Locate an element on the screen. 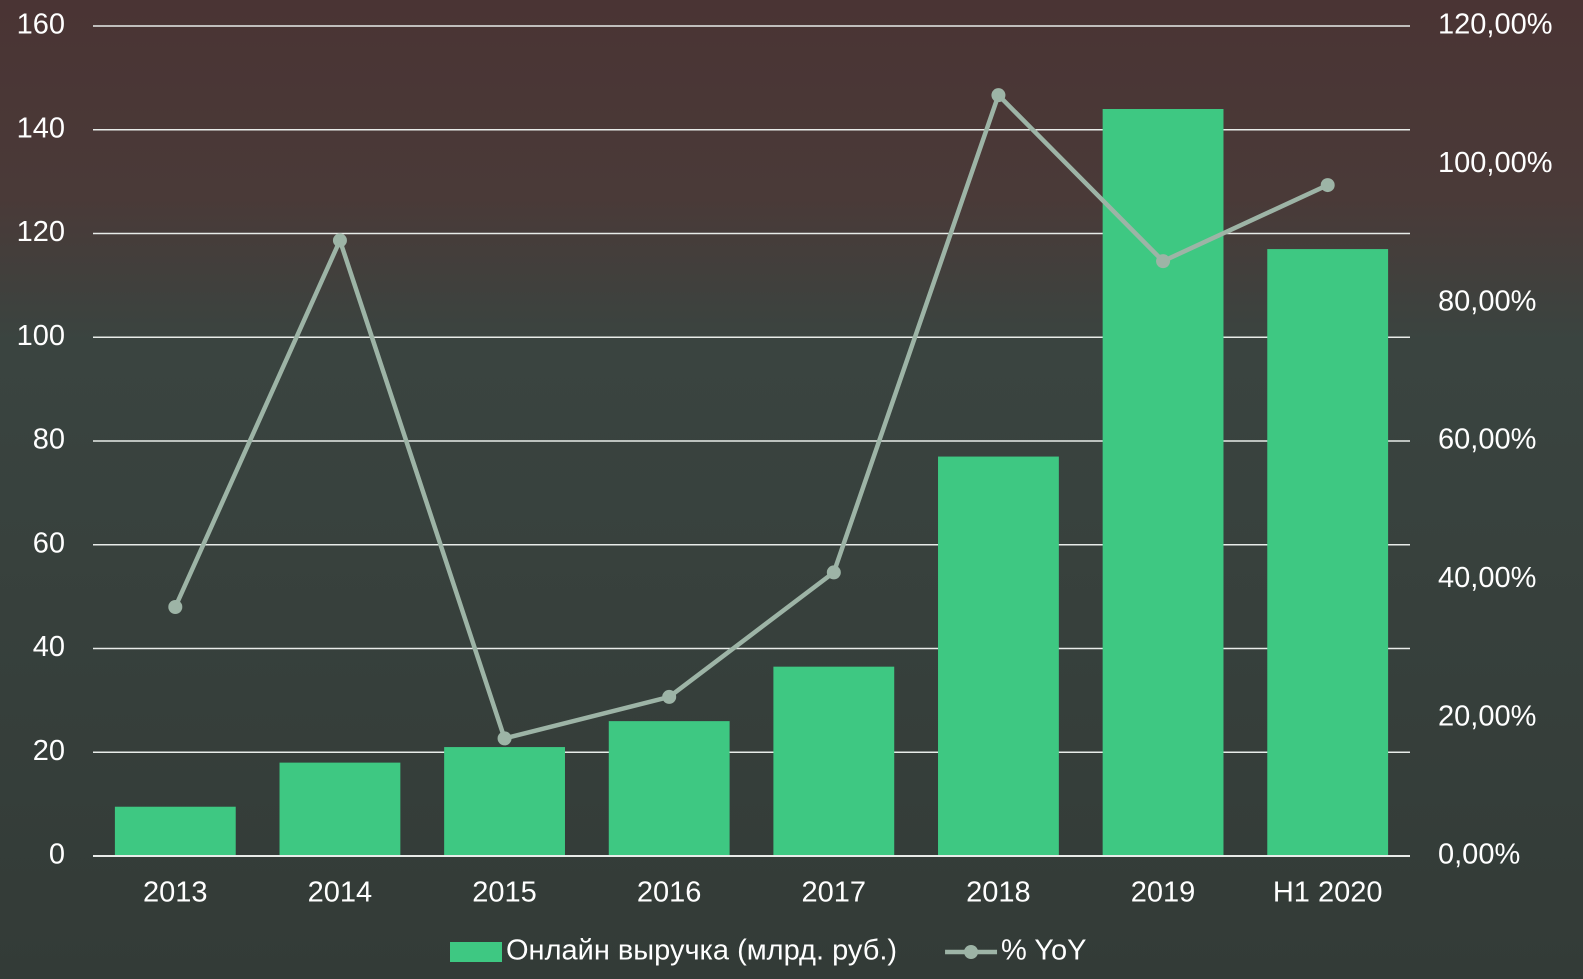 The height and width of the screenshot is (979, 1583). x-tick-label: 2013 is located at coordinates (175, 893).